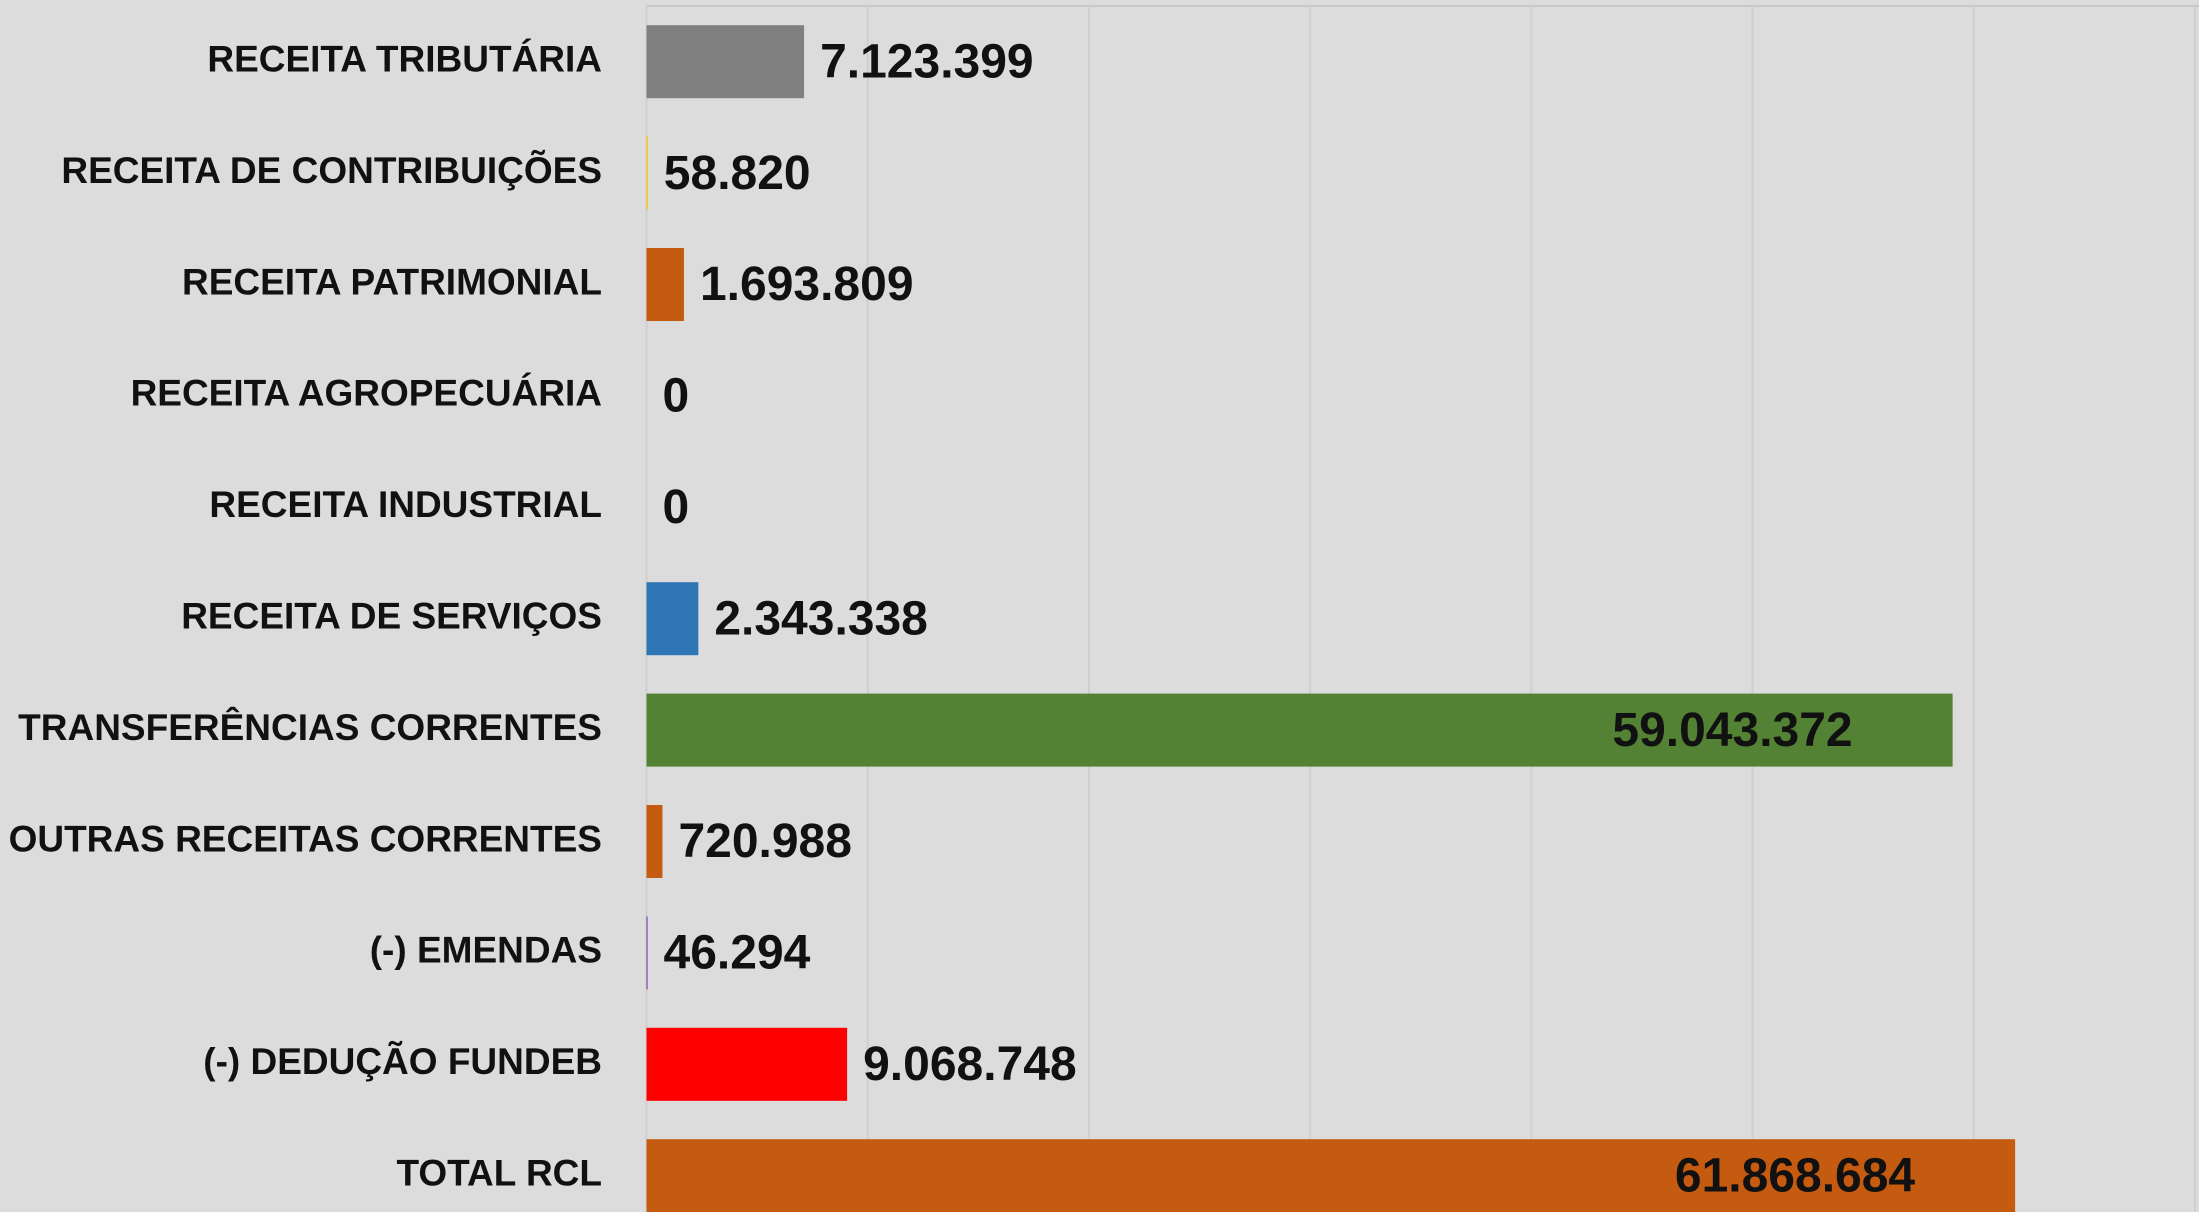  Describe the element at coordinates (404, 58) in the screenshot. I see `category-label: RECEITA TRIBUTÁRIA` at that location.